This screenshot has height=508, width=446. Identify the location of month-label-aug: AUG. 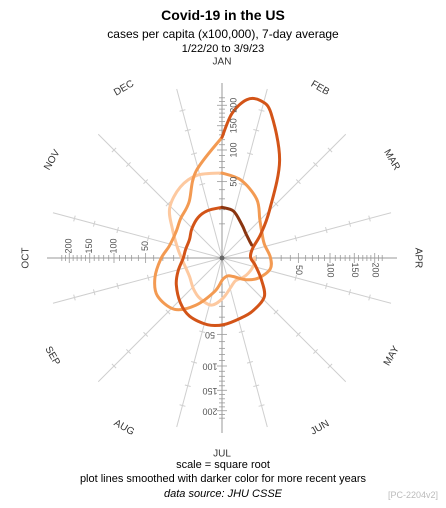
(124, 428).